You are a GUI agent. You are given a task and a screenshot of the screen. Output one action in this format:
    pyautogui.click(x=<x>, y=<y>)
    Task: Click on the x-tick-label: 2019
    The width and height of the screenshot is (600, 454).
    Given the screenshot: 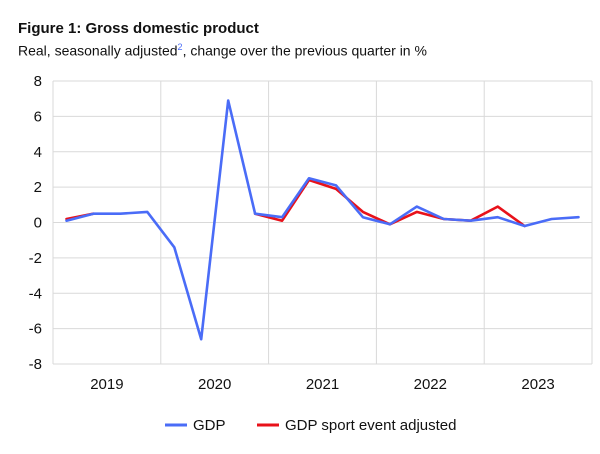 What is the action you would take?
    pyautogui.click(x=106, y=384)
    